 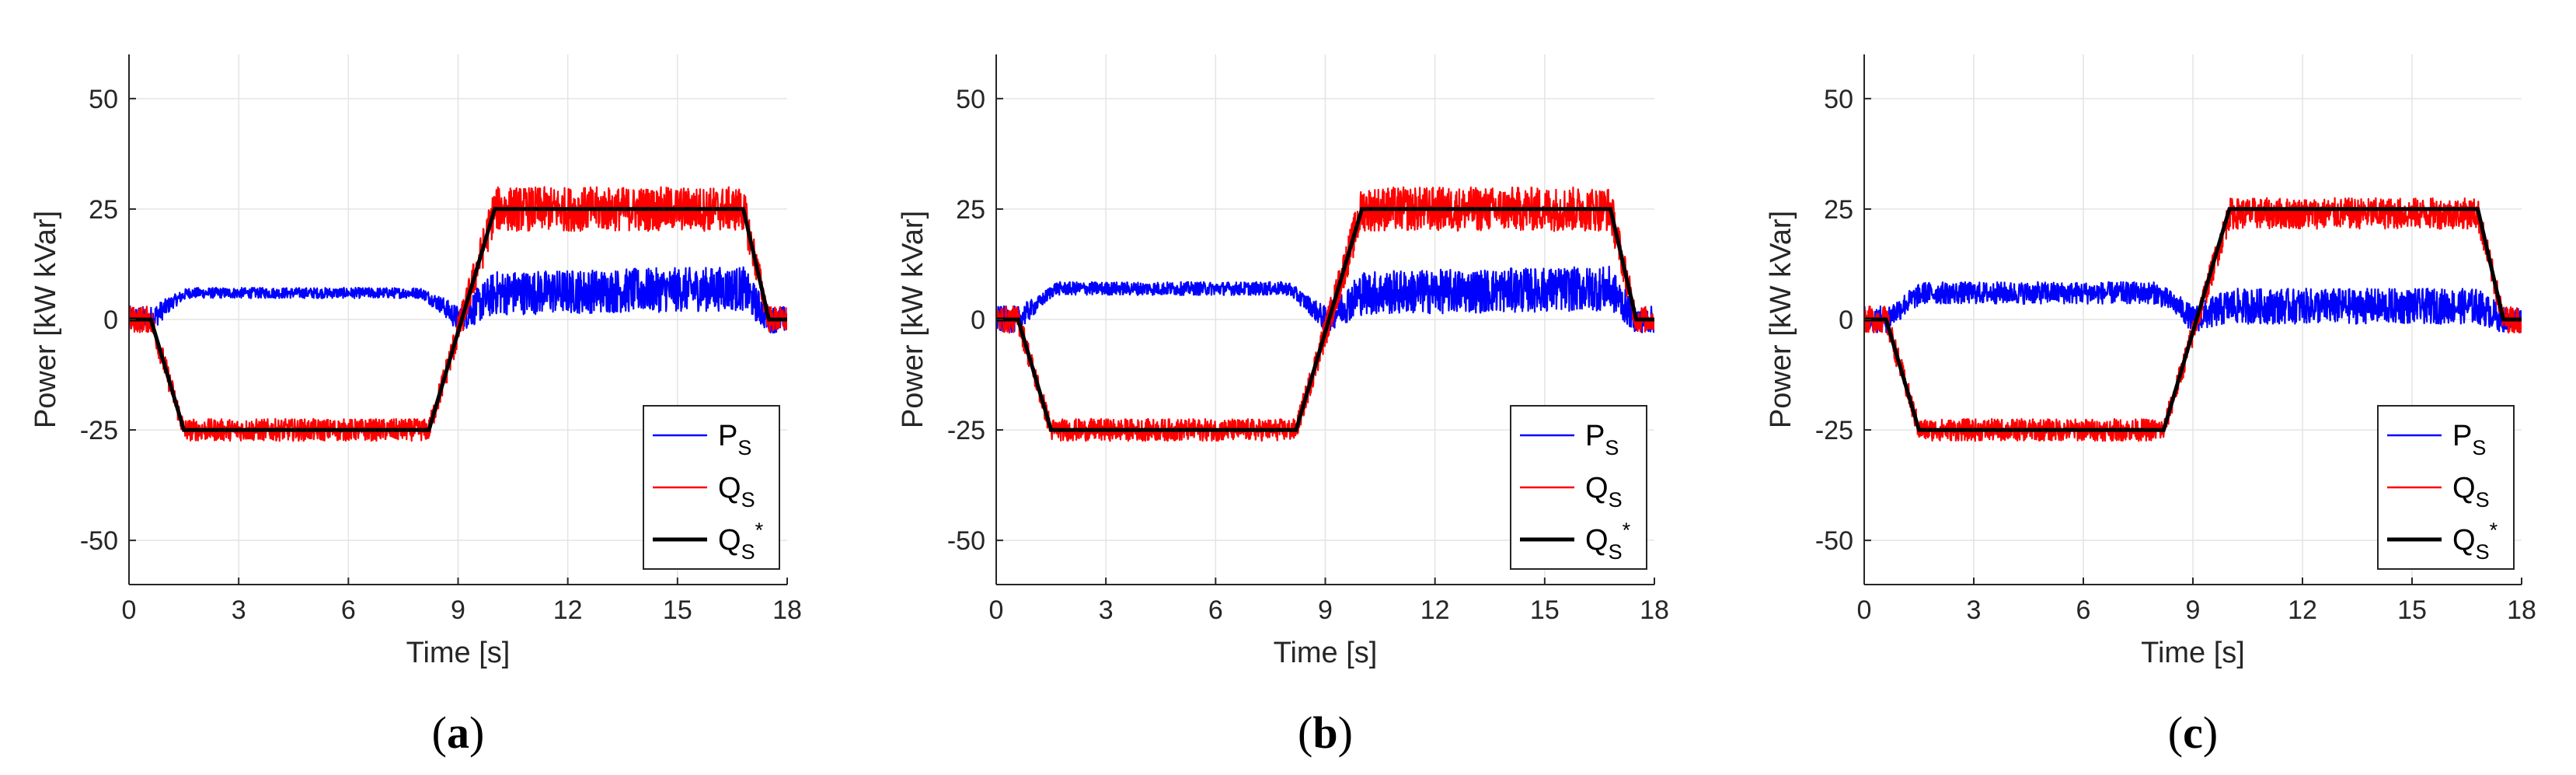 I want to click on panel-label: (a), so click(x=458, y=732).